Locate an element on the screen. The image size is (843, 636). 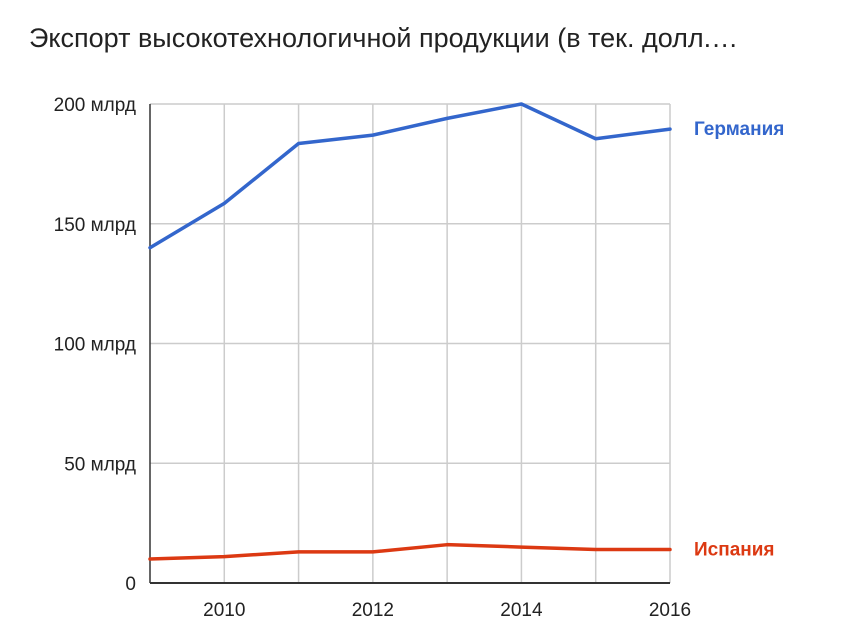
series-line-germany is located at coordinates (410, 176).